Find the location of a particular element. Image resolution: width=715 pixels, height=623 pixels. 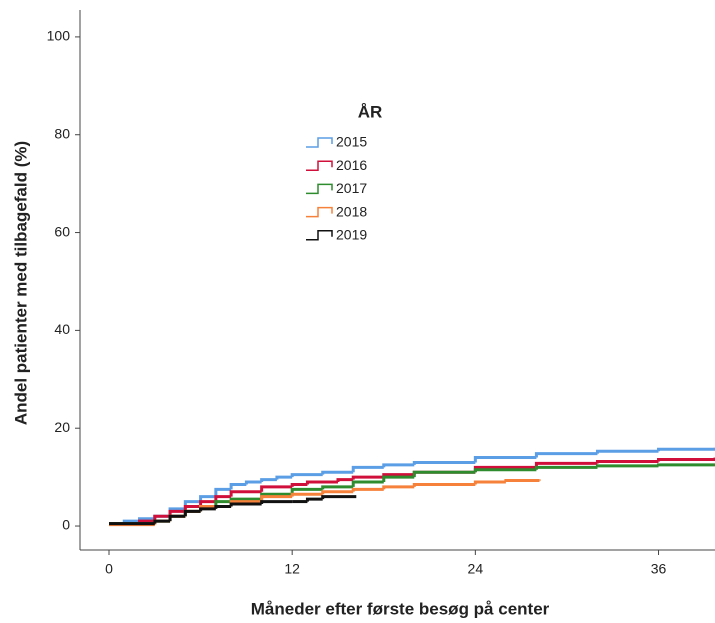

legend-label: 2015 is located at coordinates (351, 142).